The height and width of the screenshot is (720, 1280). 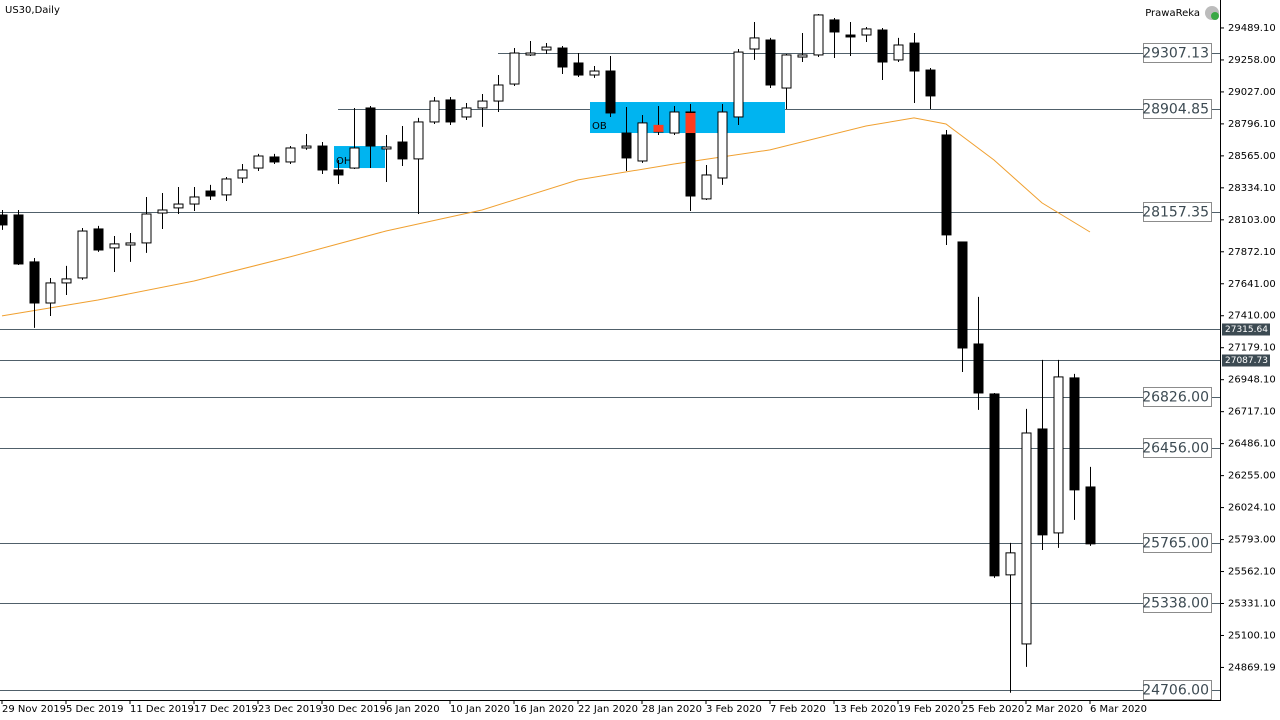 I want to click on level-label: 25765.00, so click(x=1175, y=544).